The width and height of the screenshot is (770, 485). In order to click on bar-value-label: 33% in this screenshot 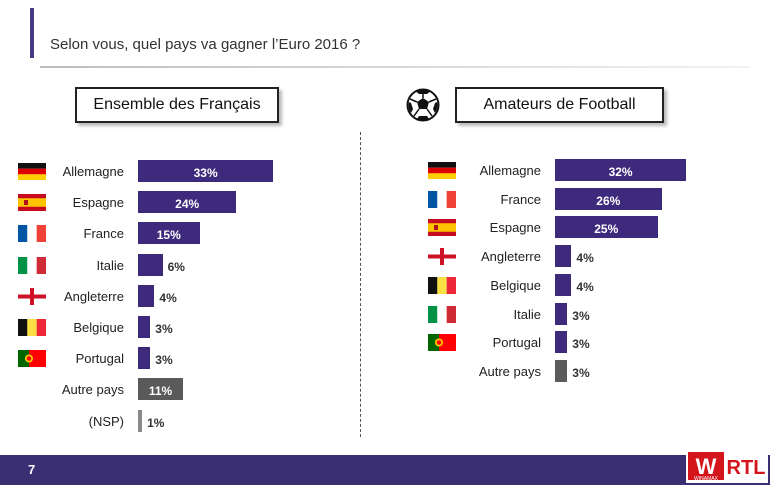, I will do `click(205, 173)`.